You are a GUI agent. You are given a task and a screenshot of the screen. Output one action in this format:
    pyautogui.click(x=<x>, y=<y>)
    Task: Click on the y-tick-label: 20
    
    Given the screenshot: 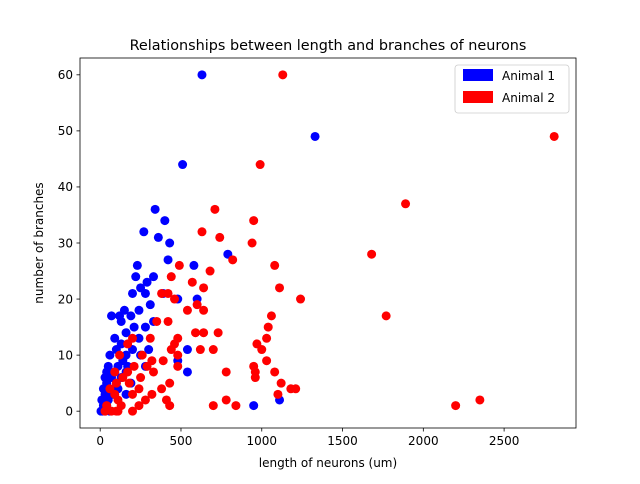 What is the action you would take?
    pyautogui.click(x=65, y=299)
    